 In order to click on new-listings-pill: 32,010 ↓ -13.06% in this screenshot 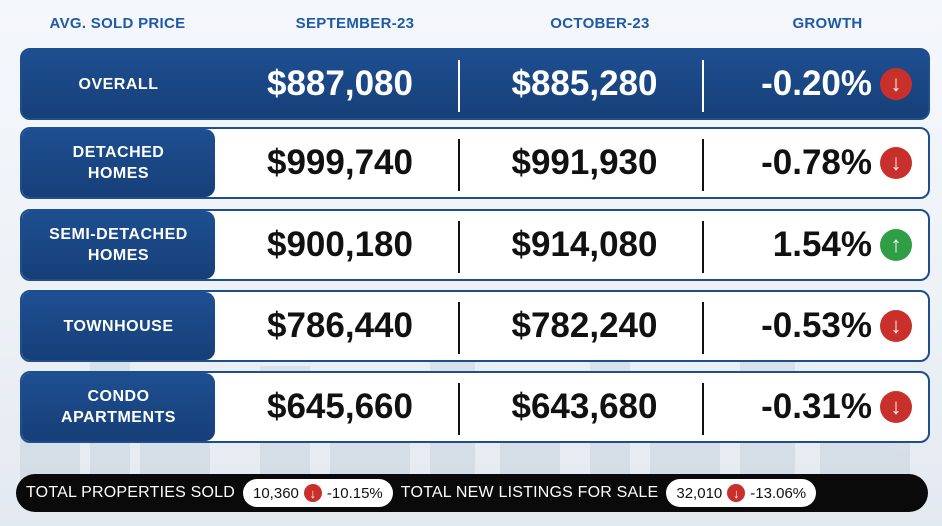, I will do `click(741, 493)`.